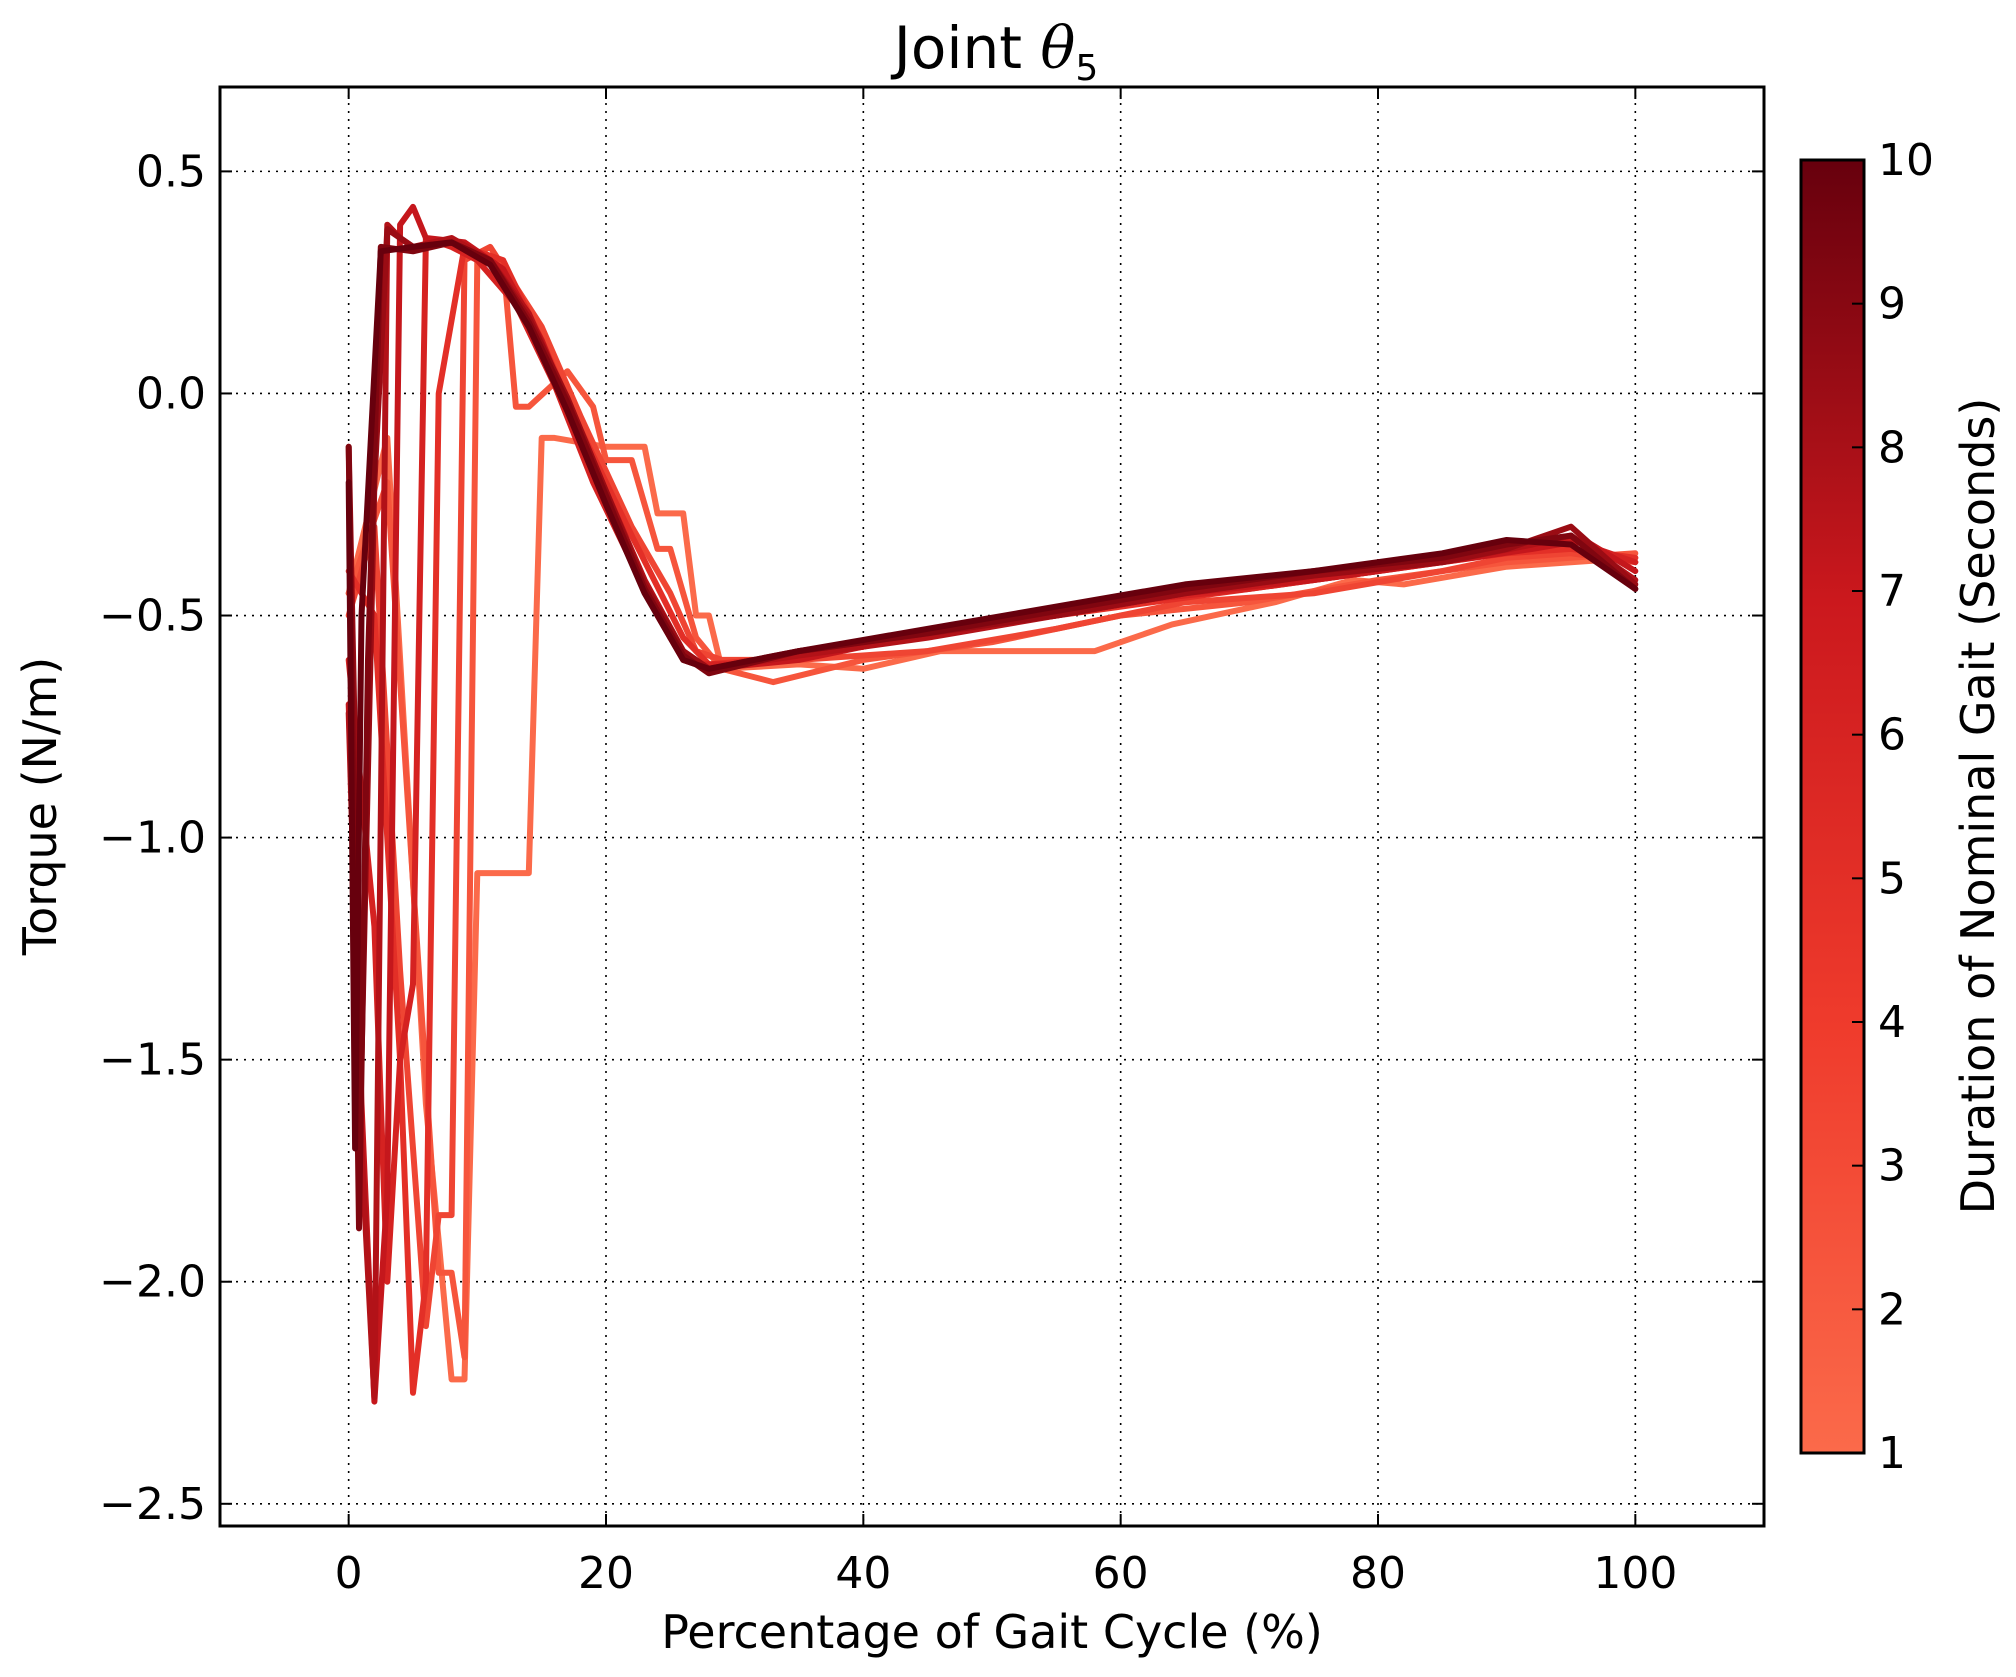 The height and width of the screenshot is (1677, 2016). I want to click on x-tick-label: 60, so click(1121, 1573).